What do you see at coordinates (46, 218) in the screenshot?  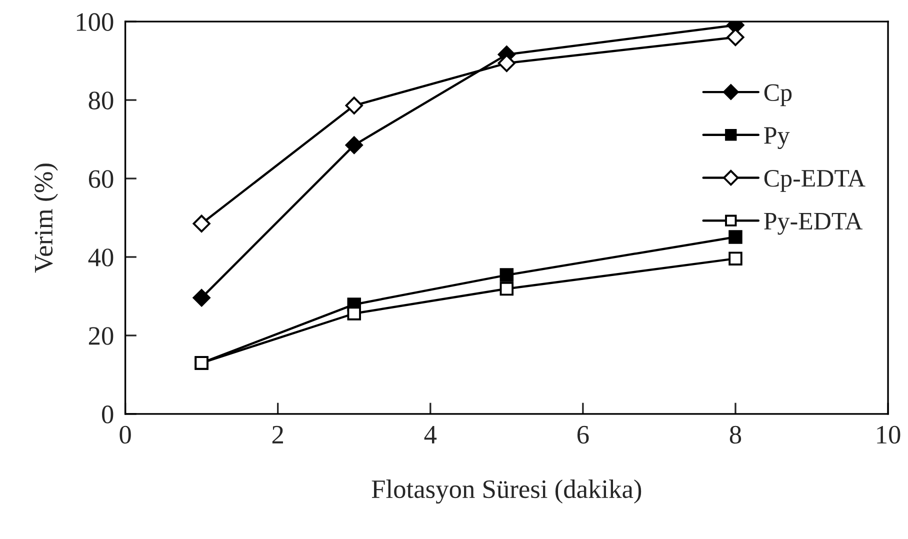 I see `y-axis-title: Verim (%)` at bounding box center [46, 218].